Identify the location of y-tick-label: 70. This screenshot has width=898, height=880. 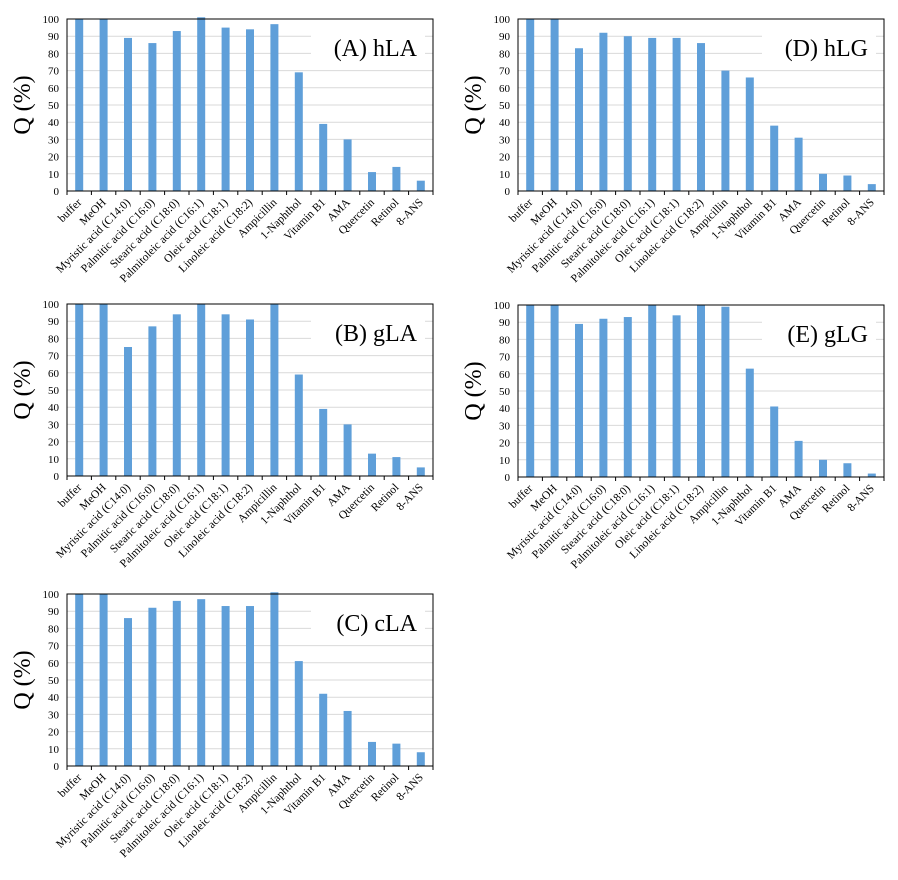
(505, 72).